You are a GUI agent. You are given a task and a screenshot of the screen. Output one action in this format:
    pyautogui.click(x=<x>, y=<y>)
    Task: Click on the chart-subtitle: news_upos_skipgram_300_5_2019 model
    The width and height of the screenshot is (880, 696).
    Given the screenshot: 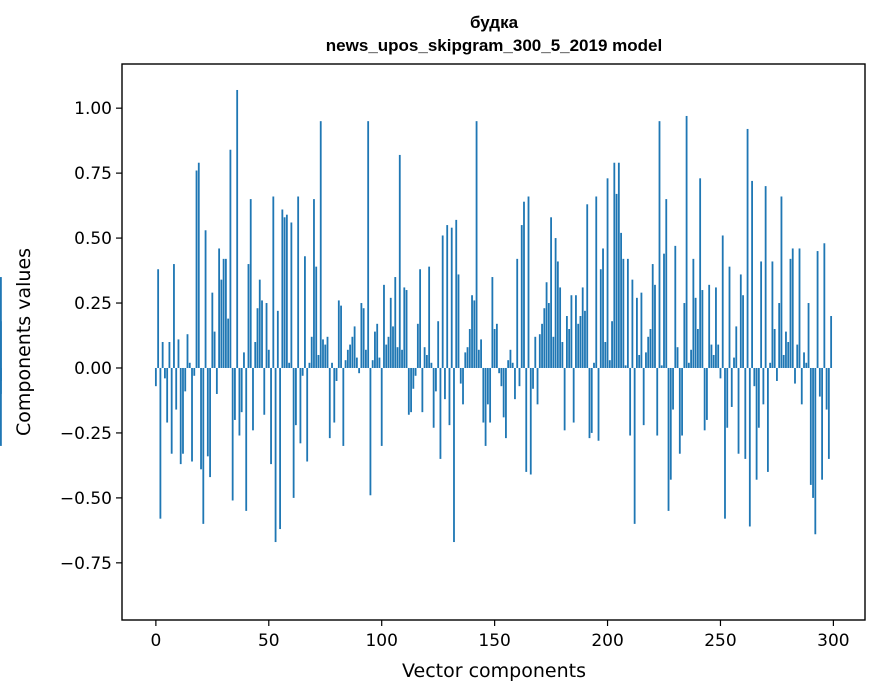 What is the action you would take?
    pyautogui.click(x=494, y=45)
    